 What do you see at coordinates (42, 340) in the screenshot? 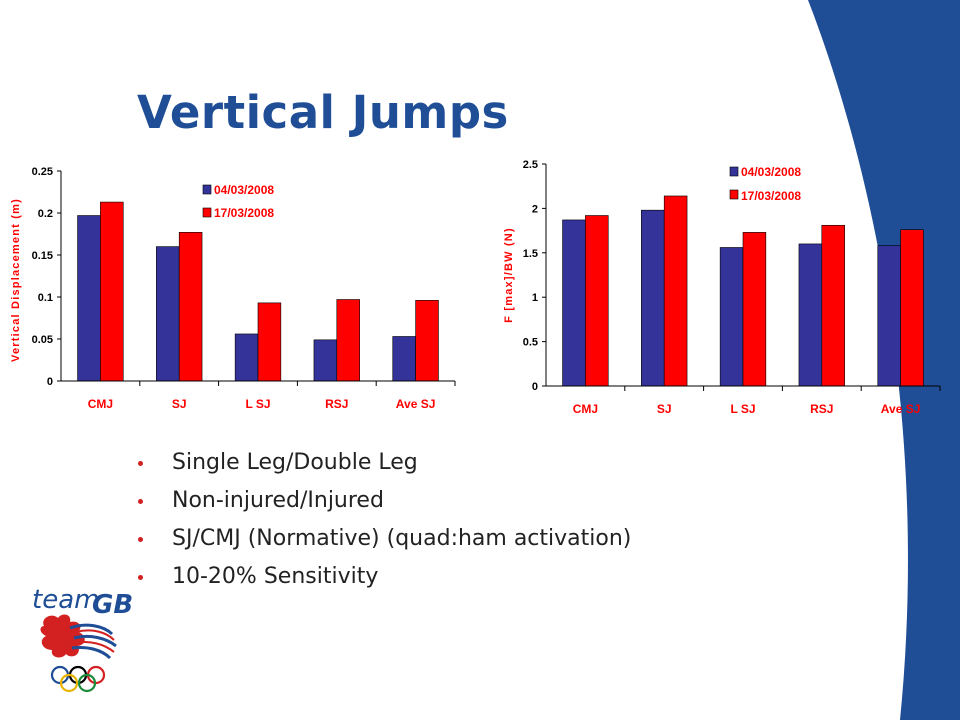
I see `y-tick-label: 0.05` at bounding box center [42, 340].